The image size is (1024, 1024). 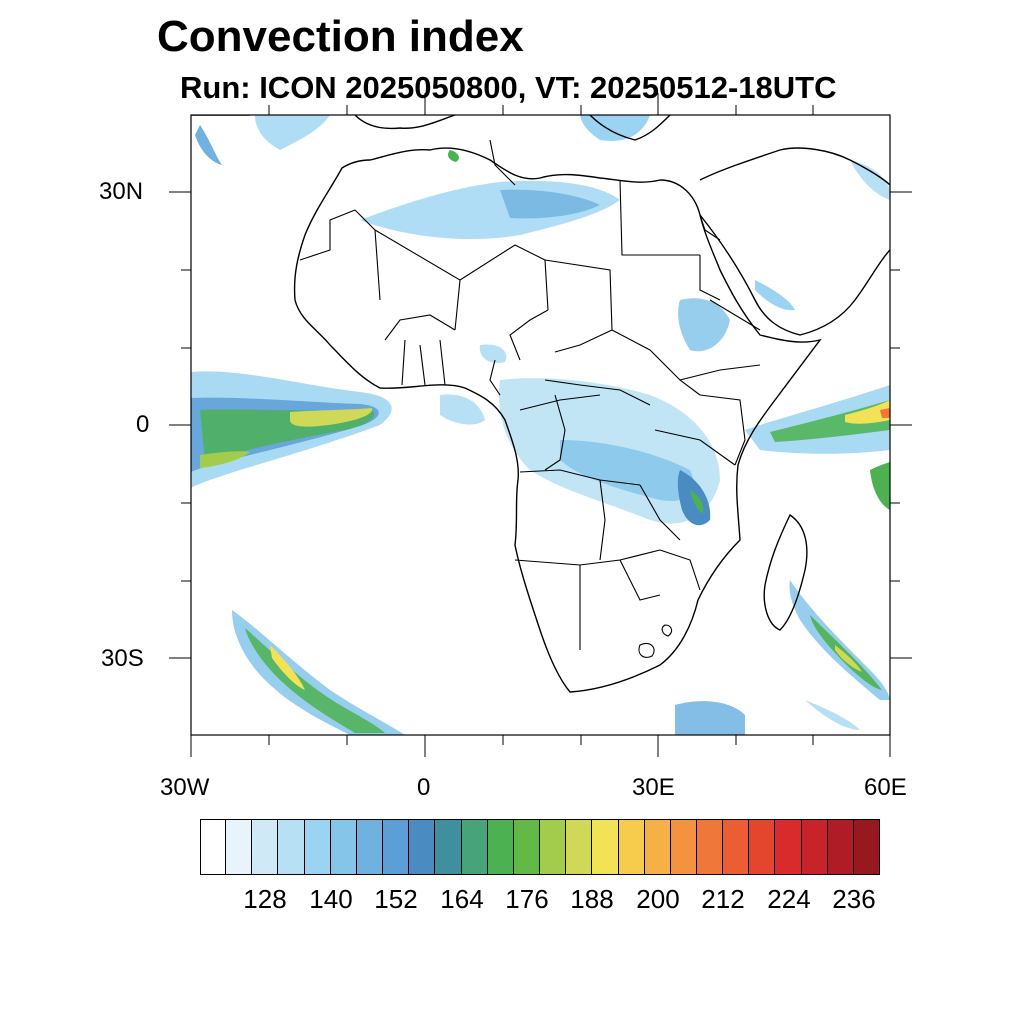 What do you see at coordinates (185, 787) in the screenshot?
I see `x-tick-label-30w: 30W` at bounding box center [185, 787].